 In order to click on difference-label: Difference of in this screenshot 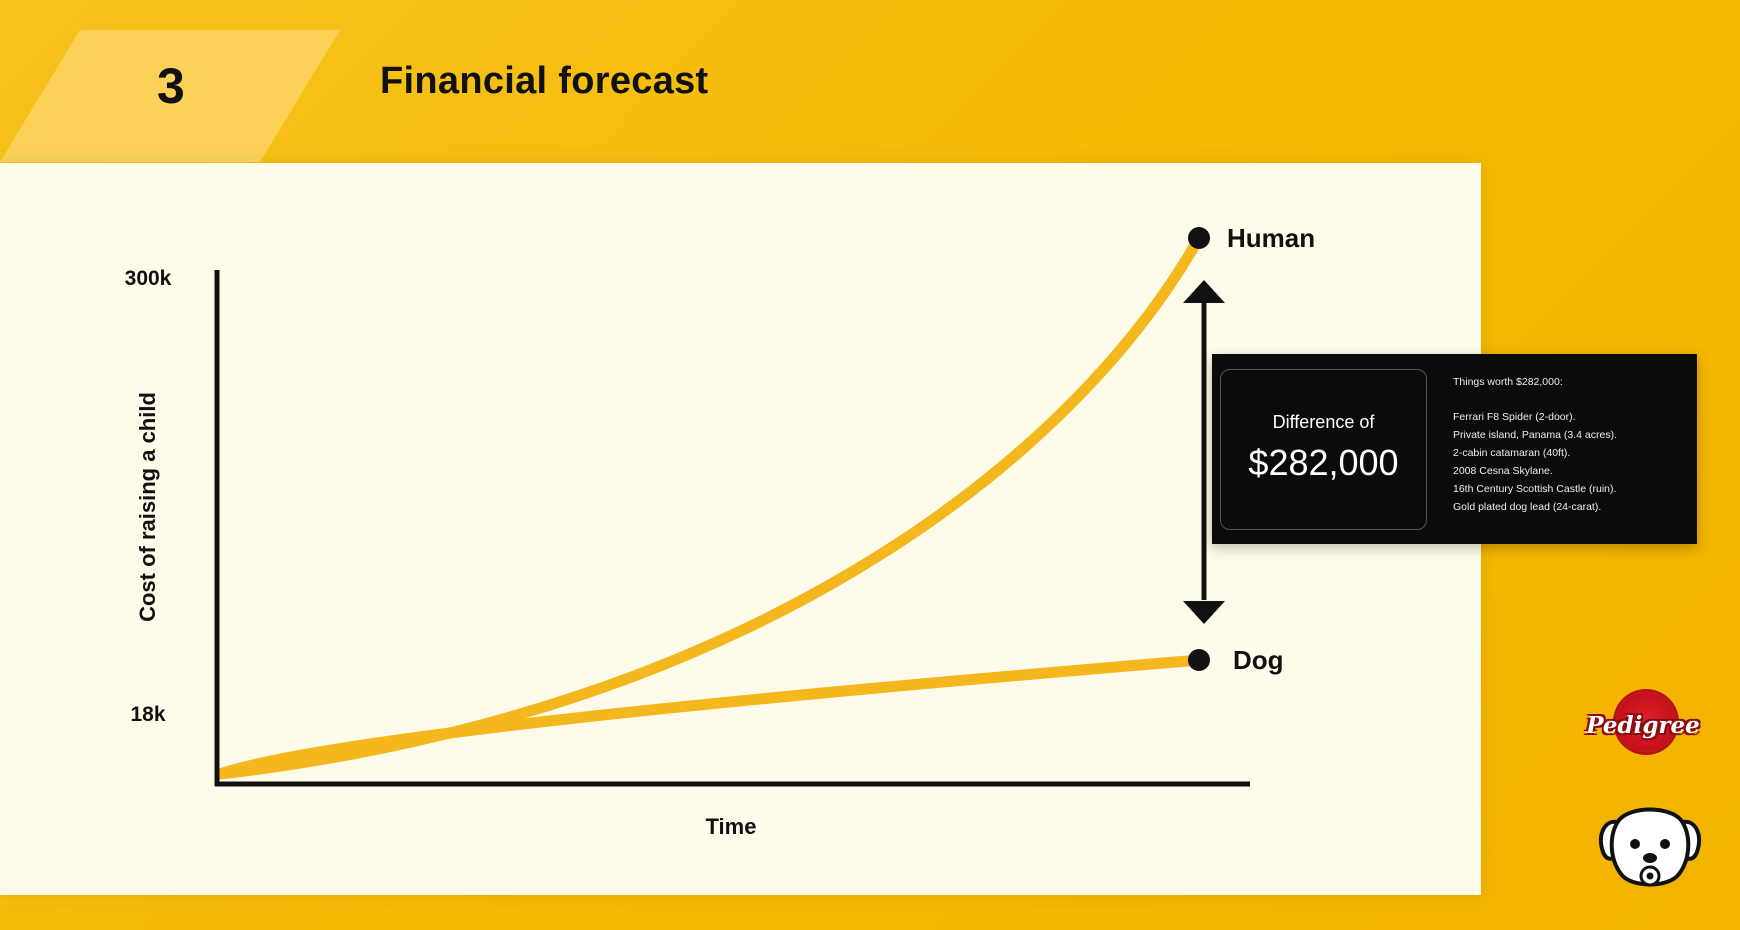, I will do `click(1323, 422)`.